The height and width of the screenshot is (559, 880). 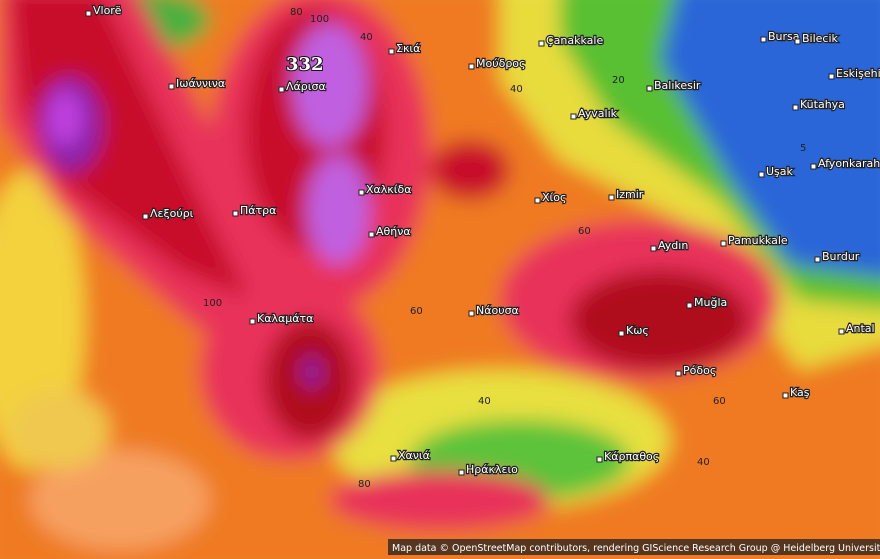 I want to click on place-label: Çanakkale, so click(x=574, y=40).